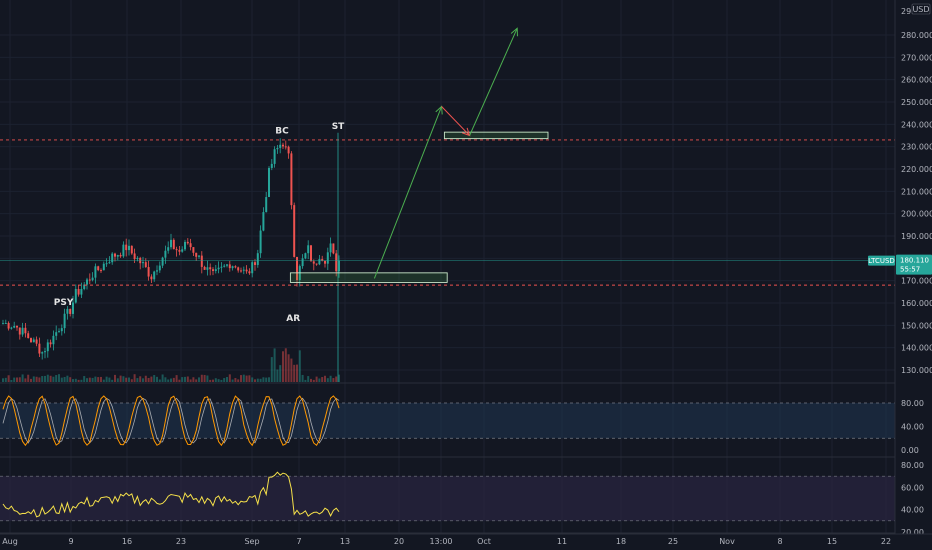  I want to click on price-tick: 200.000, so click(916, 214).